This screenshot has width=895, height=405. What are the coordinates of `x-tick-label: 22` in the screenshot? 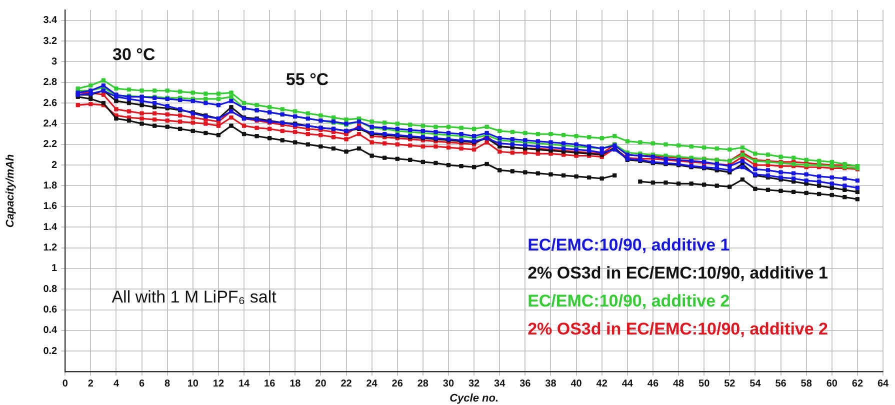 It's located at (346, 384).